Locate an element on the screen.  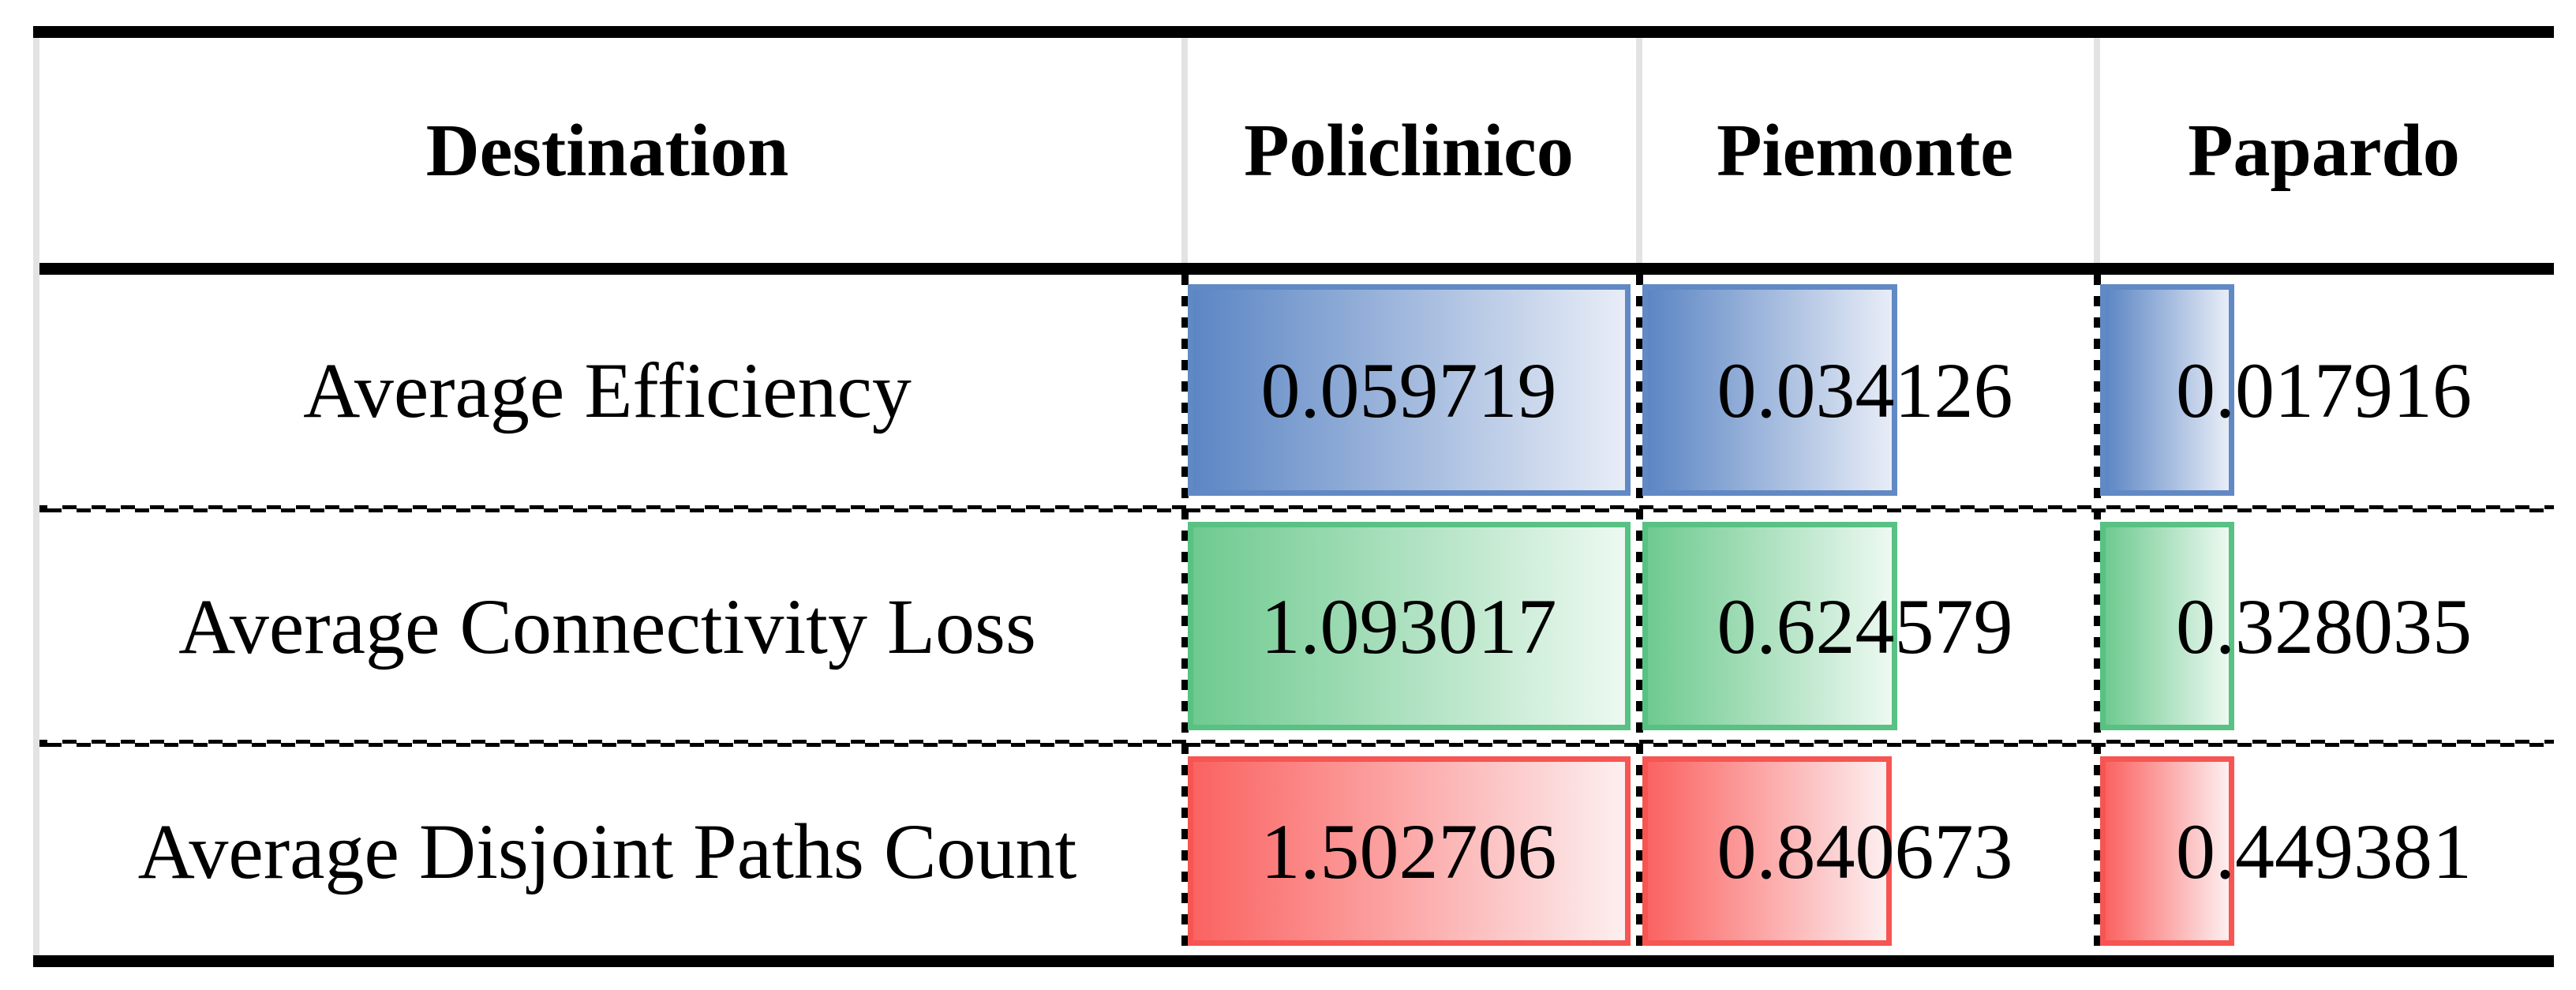
table-top-border is located at coordinates (1293, 32).